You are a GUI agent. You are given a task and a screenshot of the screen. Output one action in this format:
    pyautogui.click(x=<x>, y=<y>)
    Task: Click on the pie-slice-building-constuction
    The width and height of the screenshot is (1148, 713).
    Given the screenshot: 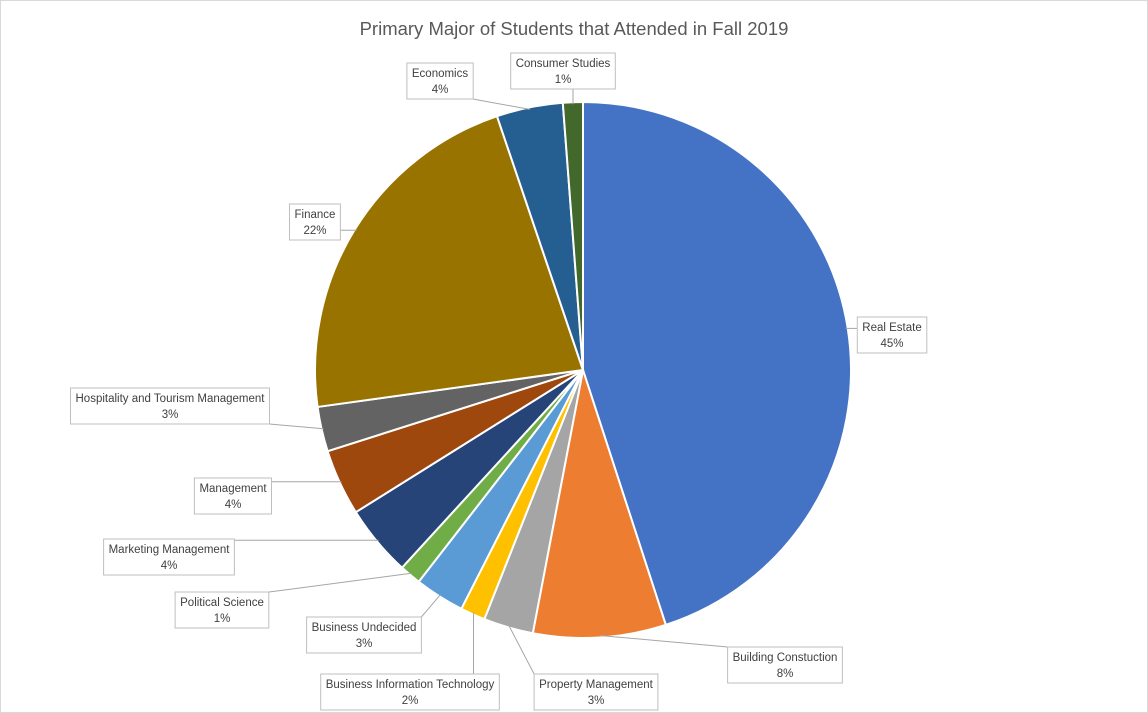 What is the action you would take?
    pyautogui.click(x=599, y=504)
    